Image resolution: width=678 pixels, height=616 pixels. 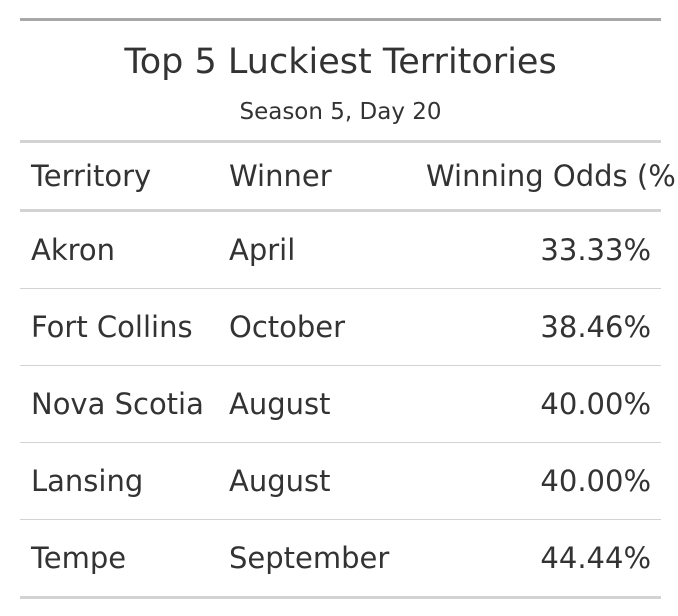 What do you see at coordinates (124, 249) in the screenshot?
I see `territory-cell: Akron` at bounding box center [124, 249].